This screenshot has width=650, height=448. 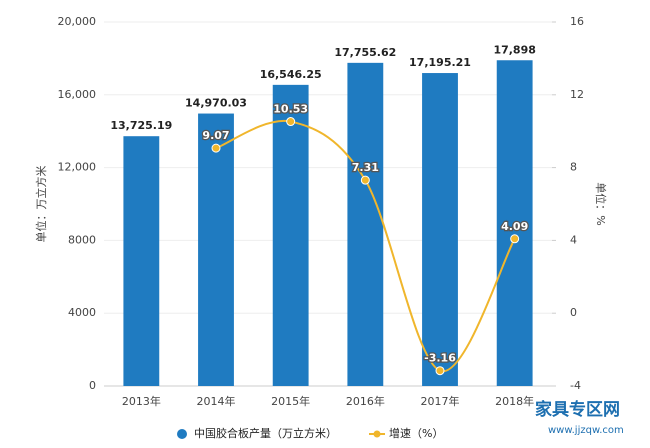 I want to click on y2-tick-label: 8, so click(x=573, y=167).